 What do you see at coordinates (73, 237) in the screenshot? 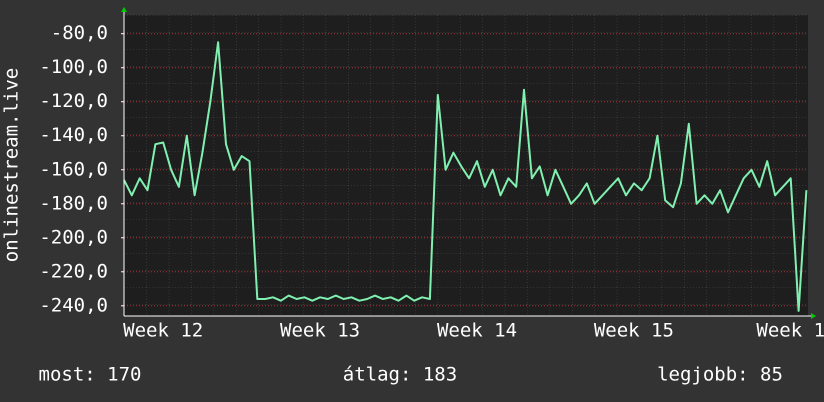
I see `y-tick-label: -200,0` at bounding box center [73, 237].